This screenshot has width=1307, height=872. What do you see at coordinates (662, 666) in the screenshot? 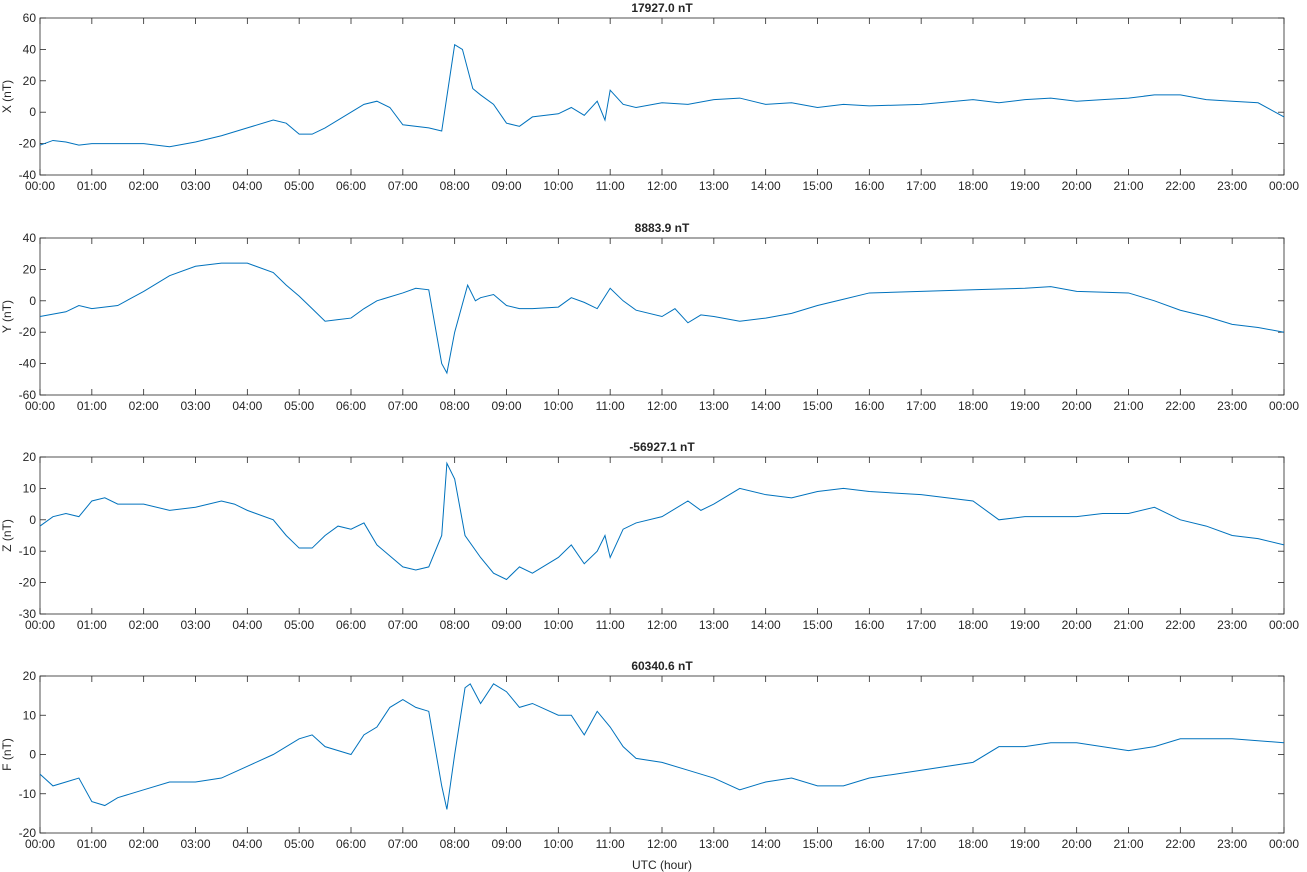
I see `chart-title: 60340.6 nT` at bounding box center [662, 666].